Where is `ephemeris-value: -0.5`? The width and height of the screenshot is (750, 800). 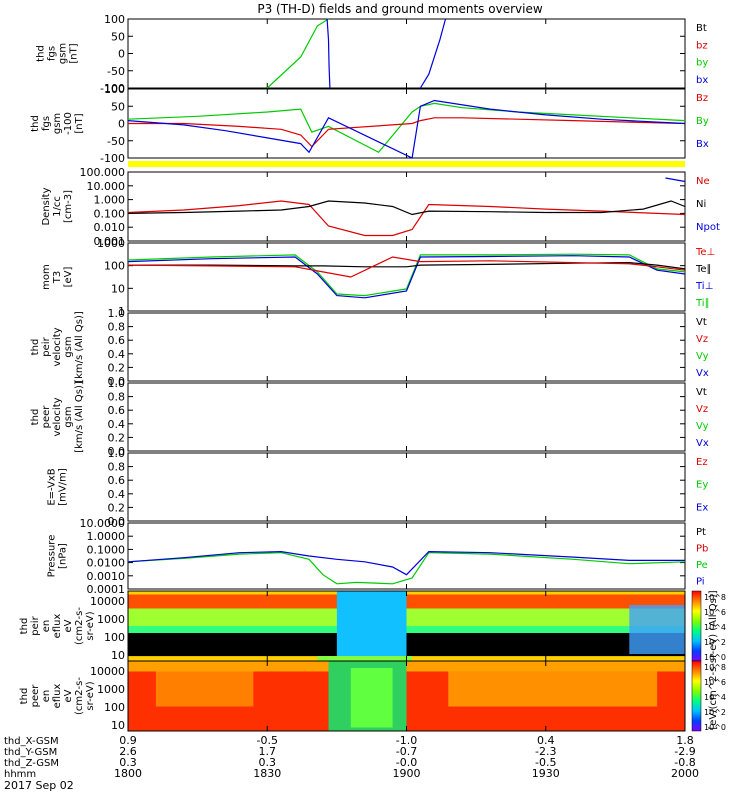
ephemeris-value: -0.5 is located at coordinates (267, 740).